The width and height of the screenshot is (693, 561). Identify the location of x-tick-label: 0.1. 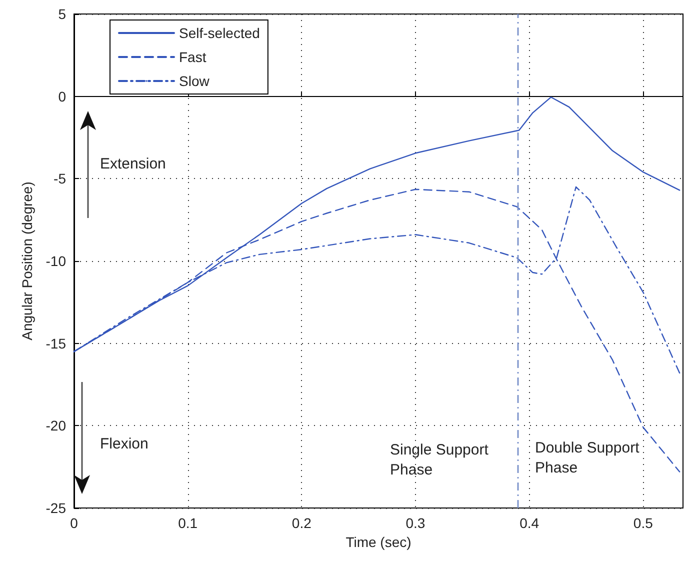
(188, 523).